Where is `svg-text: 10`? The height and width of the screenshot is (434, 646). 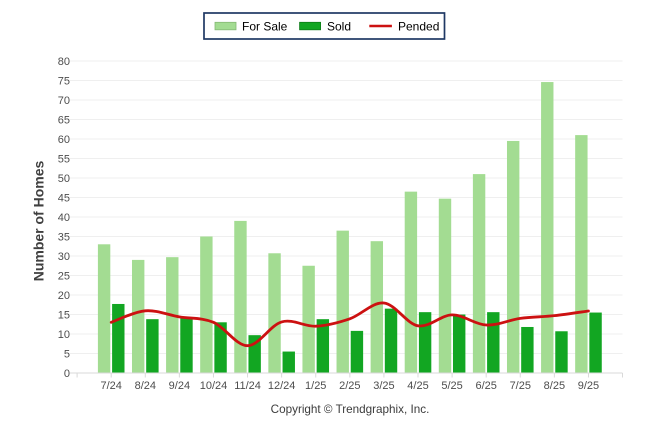
svg-text: 10 is located at coordinates (64, 335).